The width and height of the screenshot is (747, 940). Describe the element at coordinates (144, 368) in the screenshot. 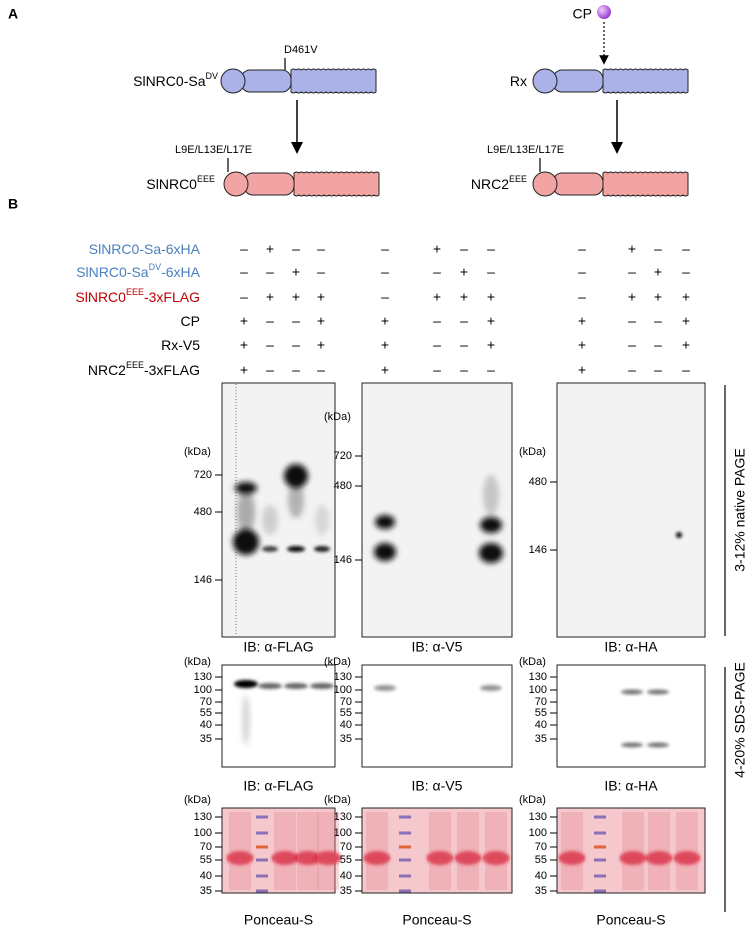

I see `treatment-label: NRC2EEE-3xFLAG` at that location.